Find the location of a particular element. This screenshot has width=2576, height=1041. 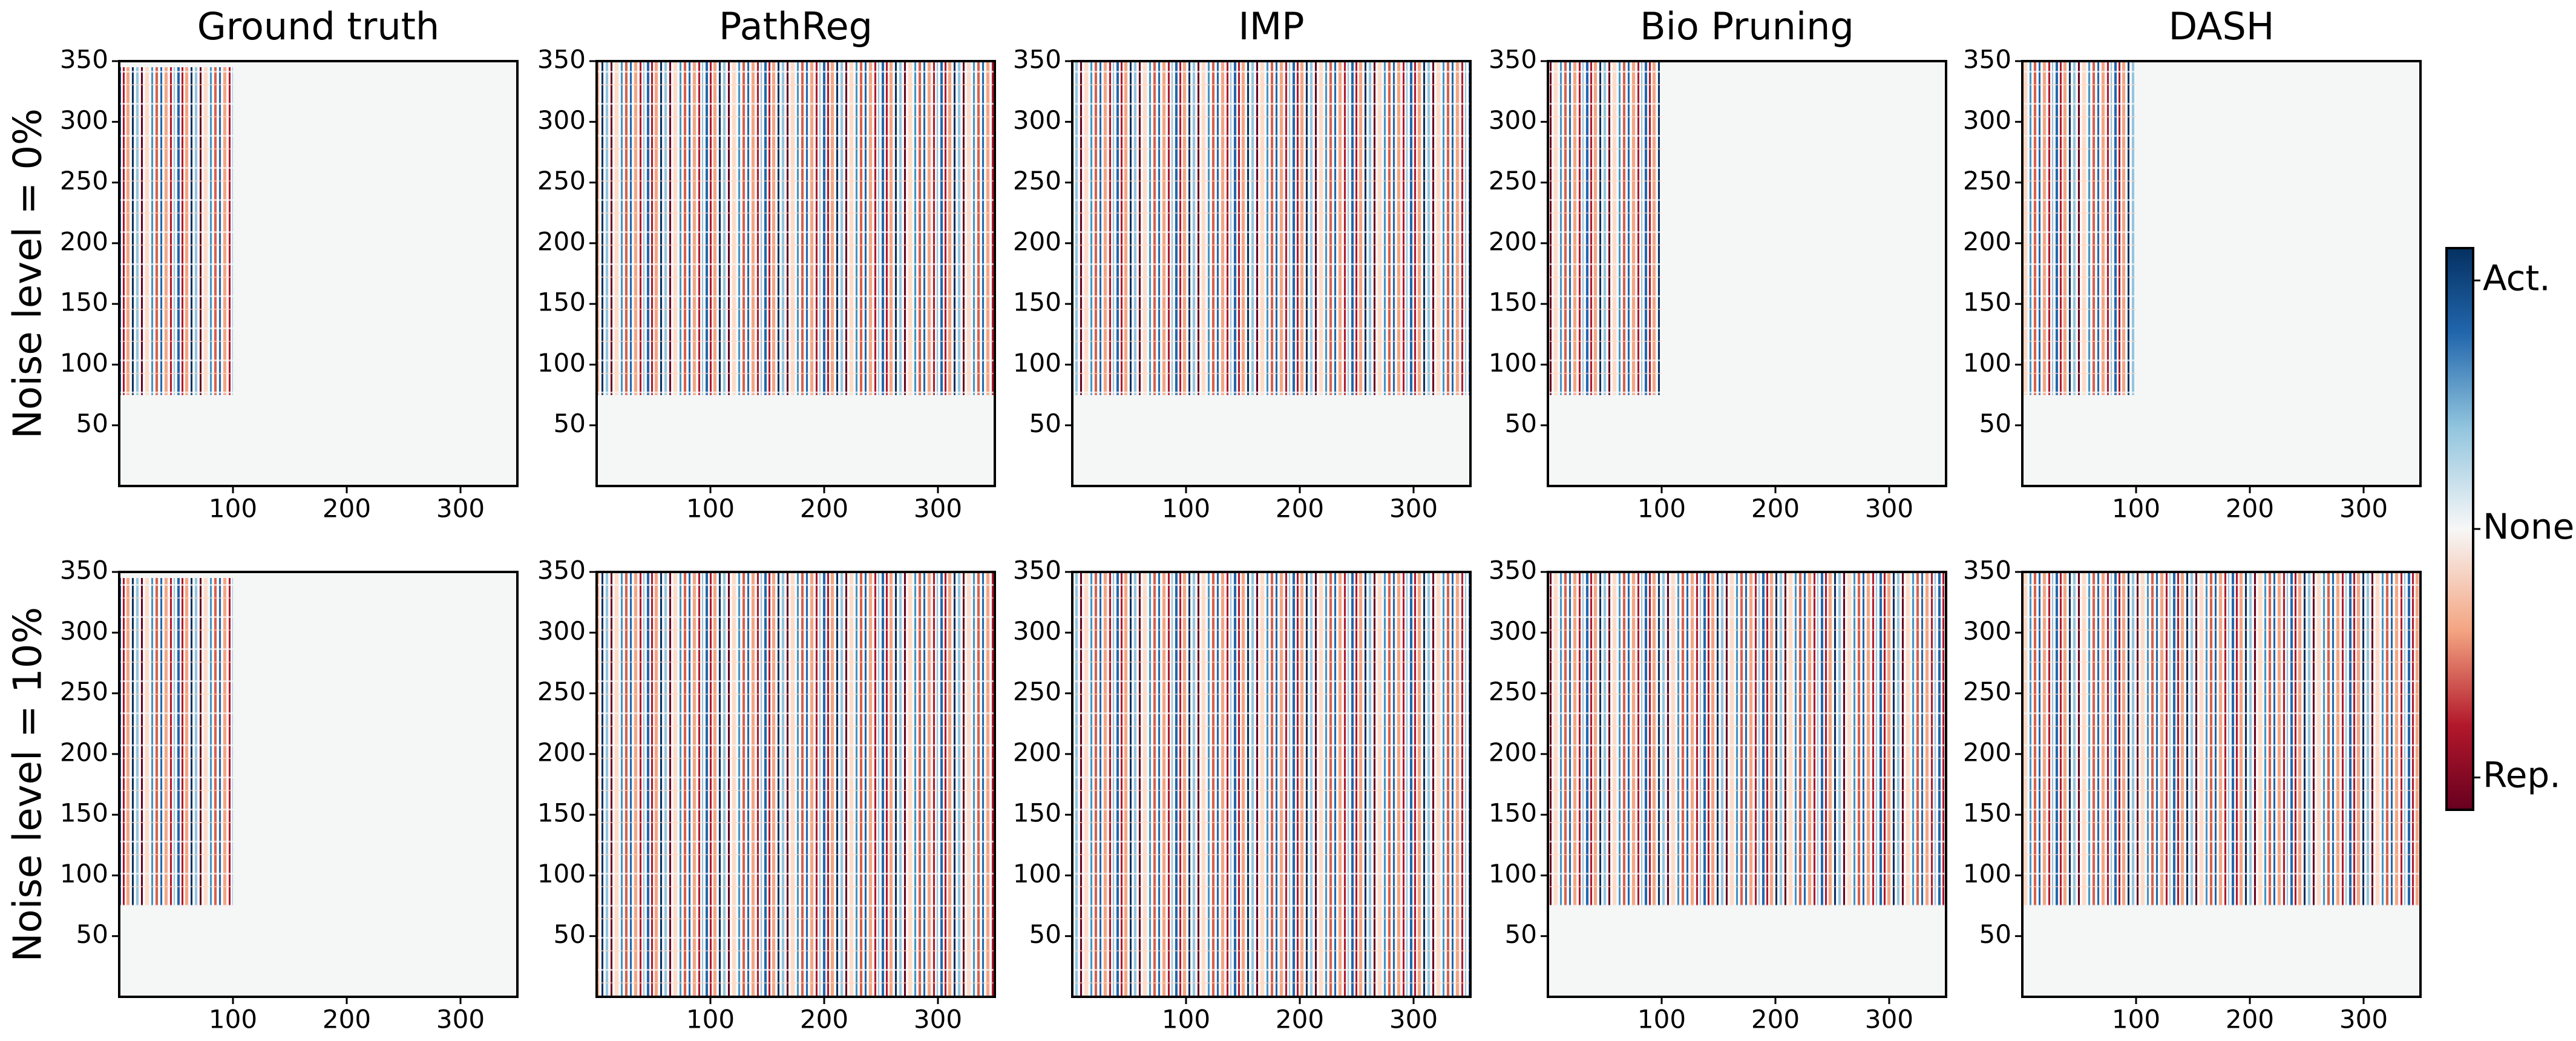

column-title: IMP is located at coordinates (1271, 26).